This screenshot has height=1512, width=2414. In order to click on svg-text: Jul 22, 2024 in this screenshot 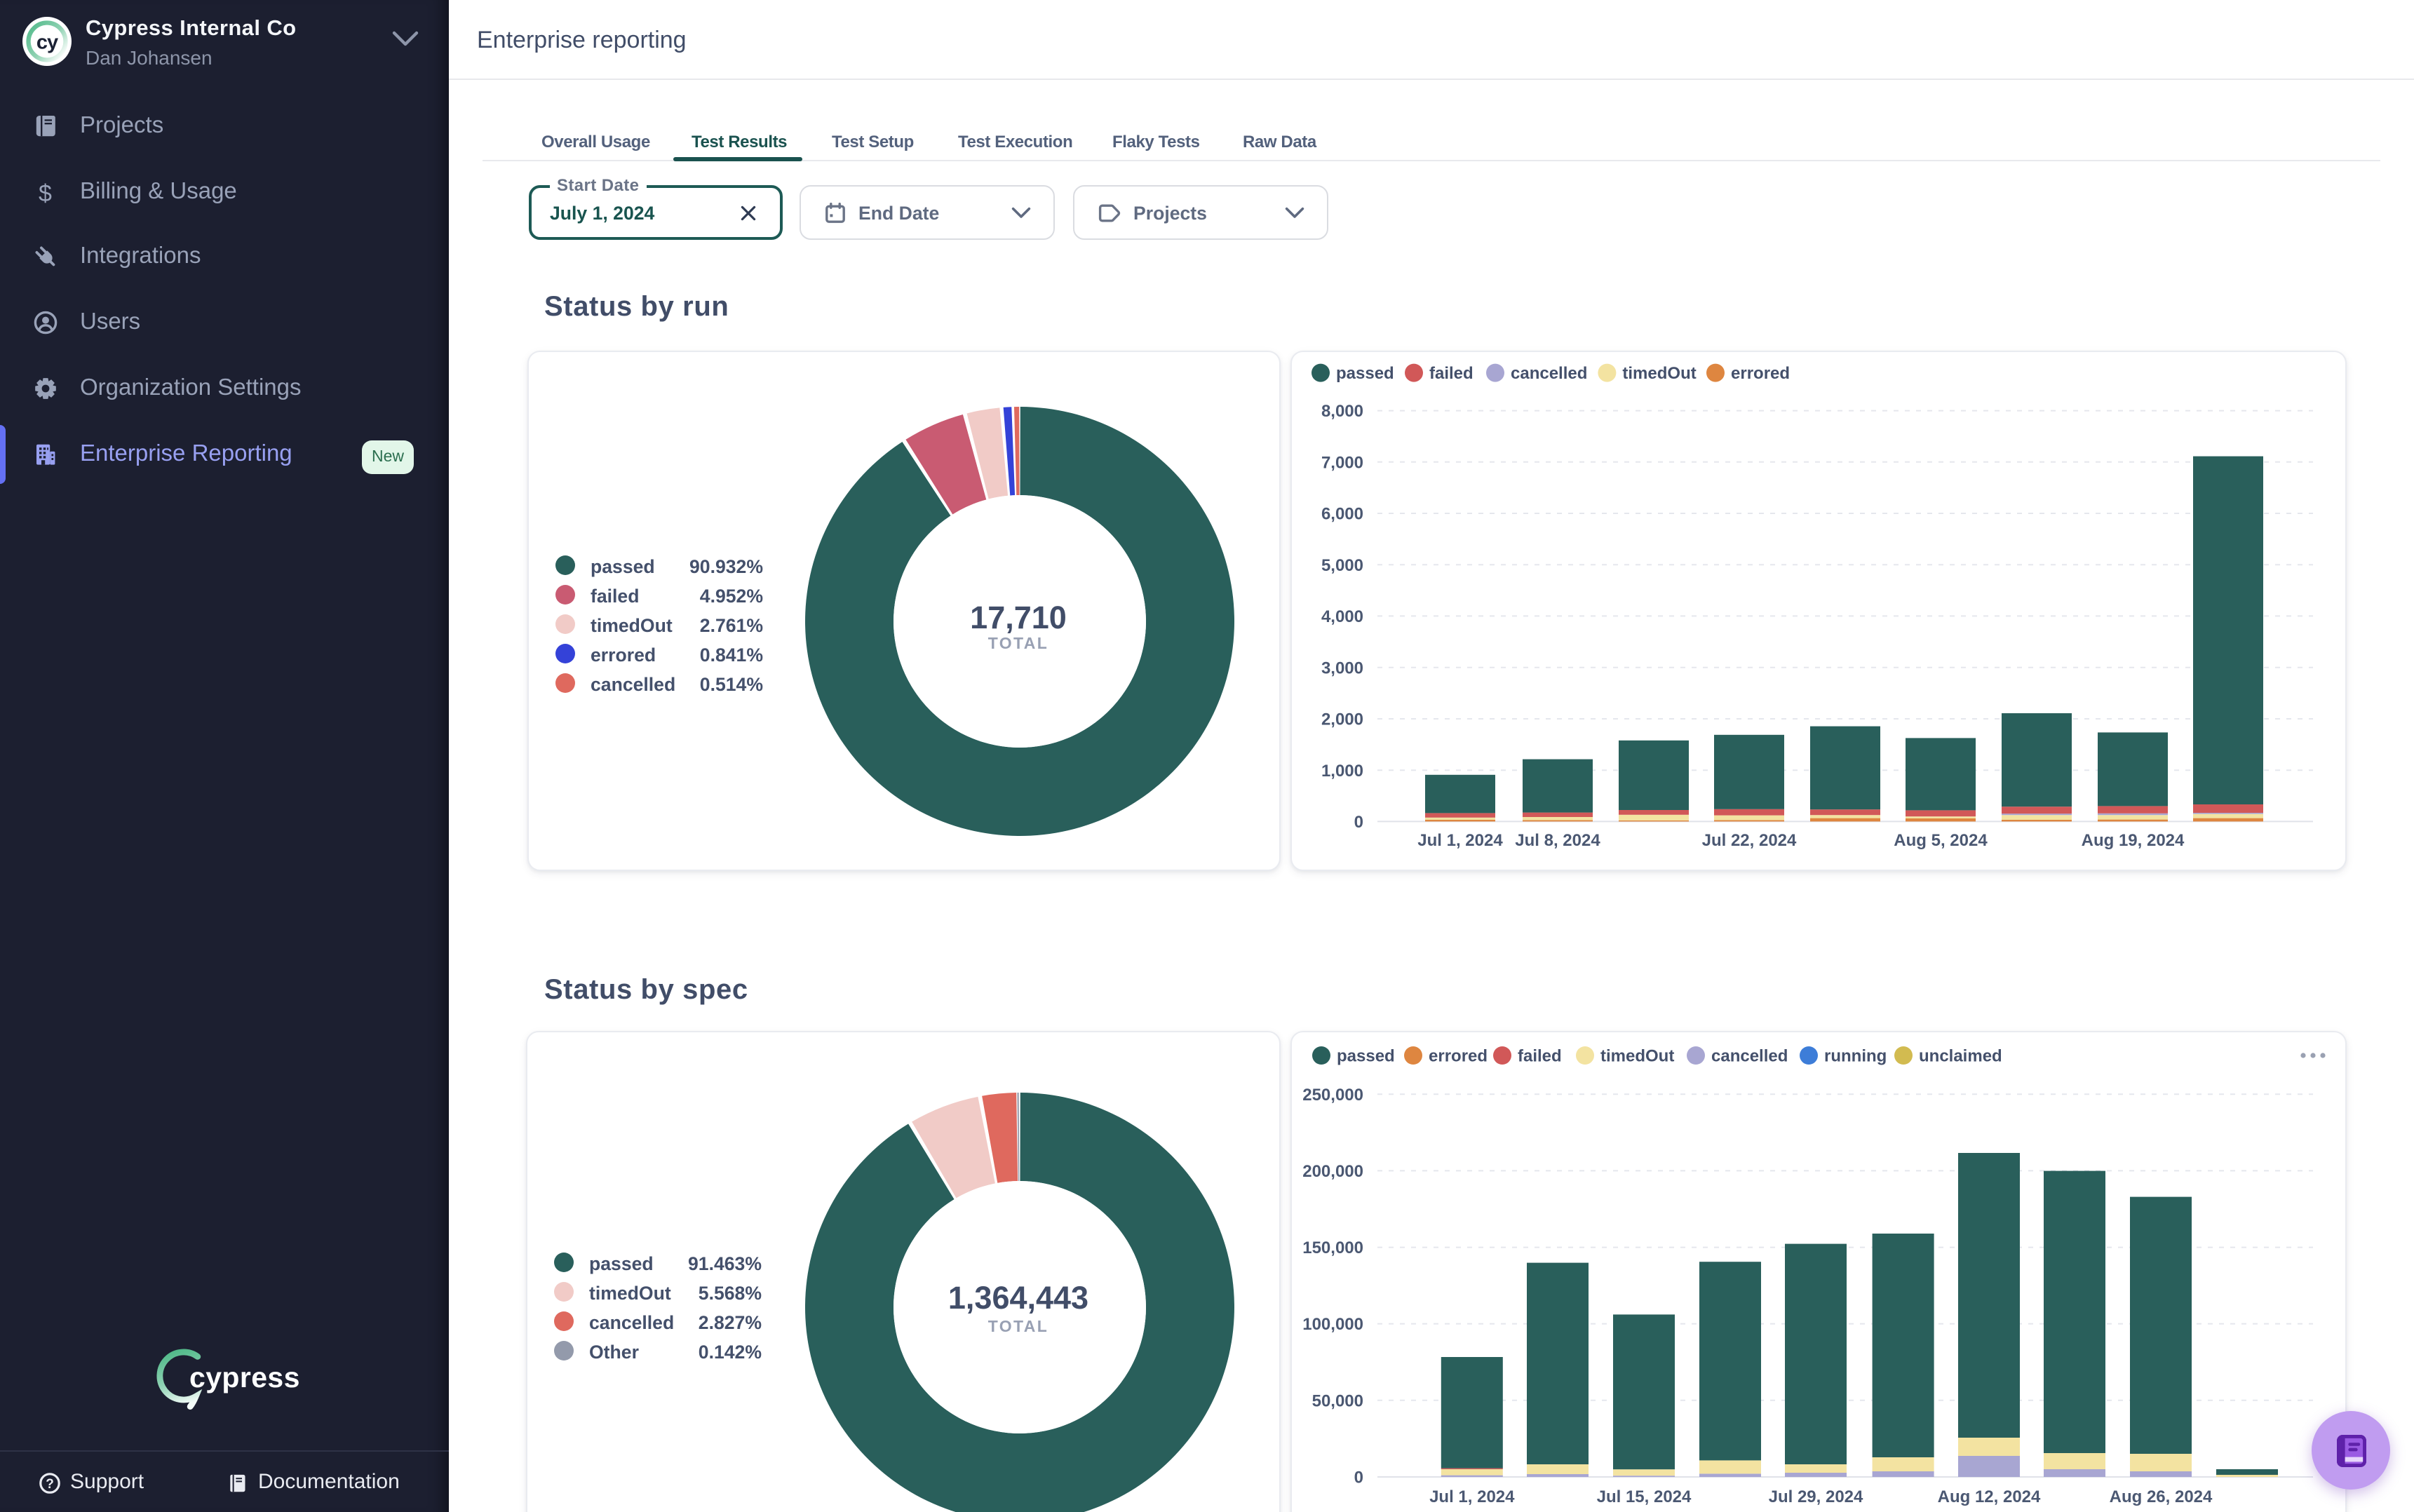, I will do `click(1749, 840)`.